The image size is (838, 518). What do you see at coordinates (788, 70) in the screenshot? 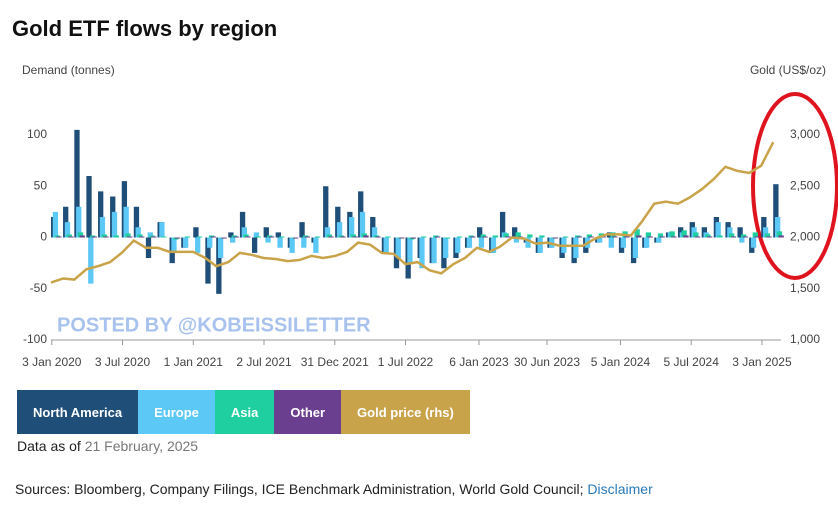
I see `y2-axis-label: Gold (US$/oz)` at bounding box center [788, 70].